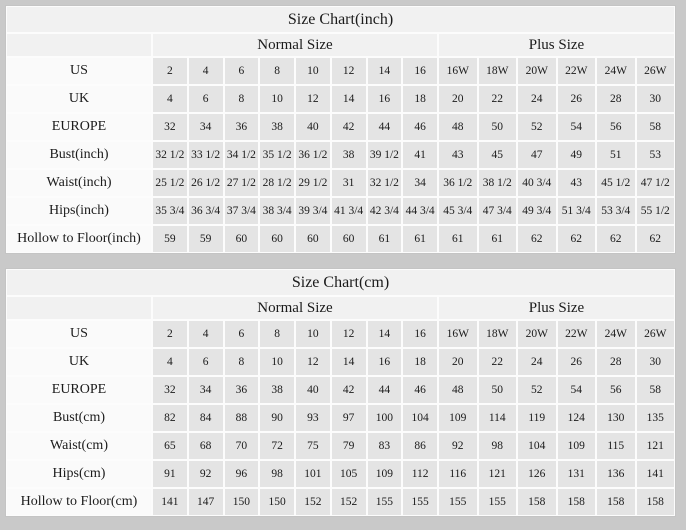 This screenshot has height=530, width=686. What do you see at coordinates (576, 211) in the screenshot?
I see `size-value: 51 3/4` at bounding box center [576, 211].